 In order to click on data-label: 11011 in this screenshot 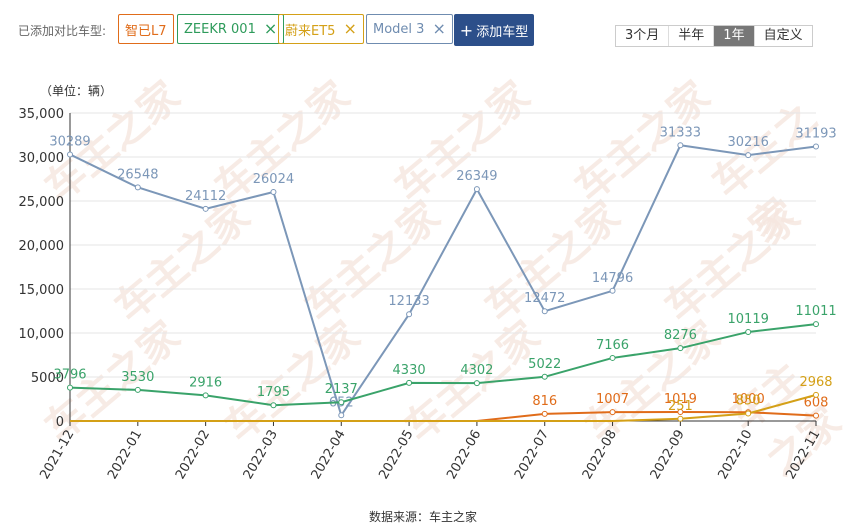, I will do `click(815, 311)`.